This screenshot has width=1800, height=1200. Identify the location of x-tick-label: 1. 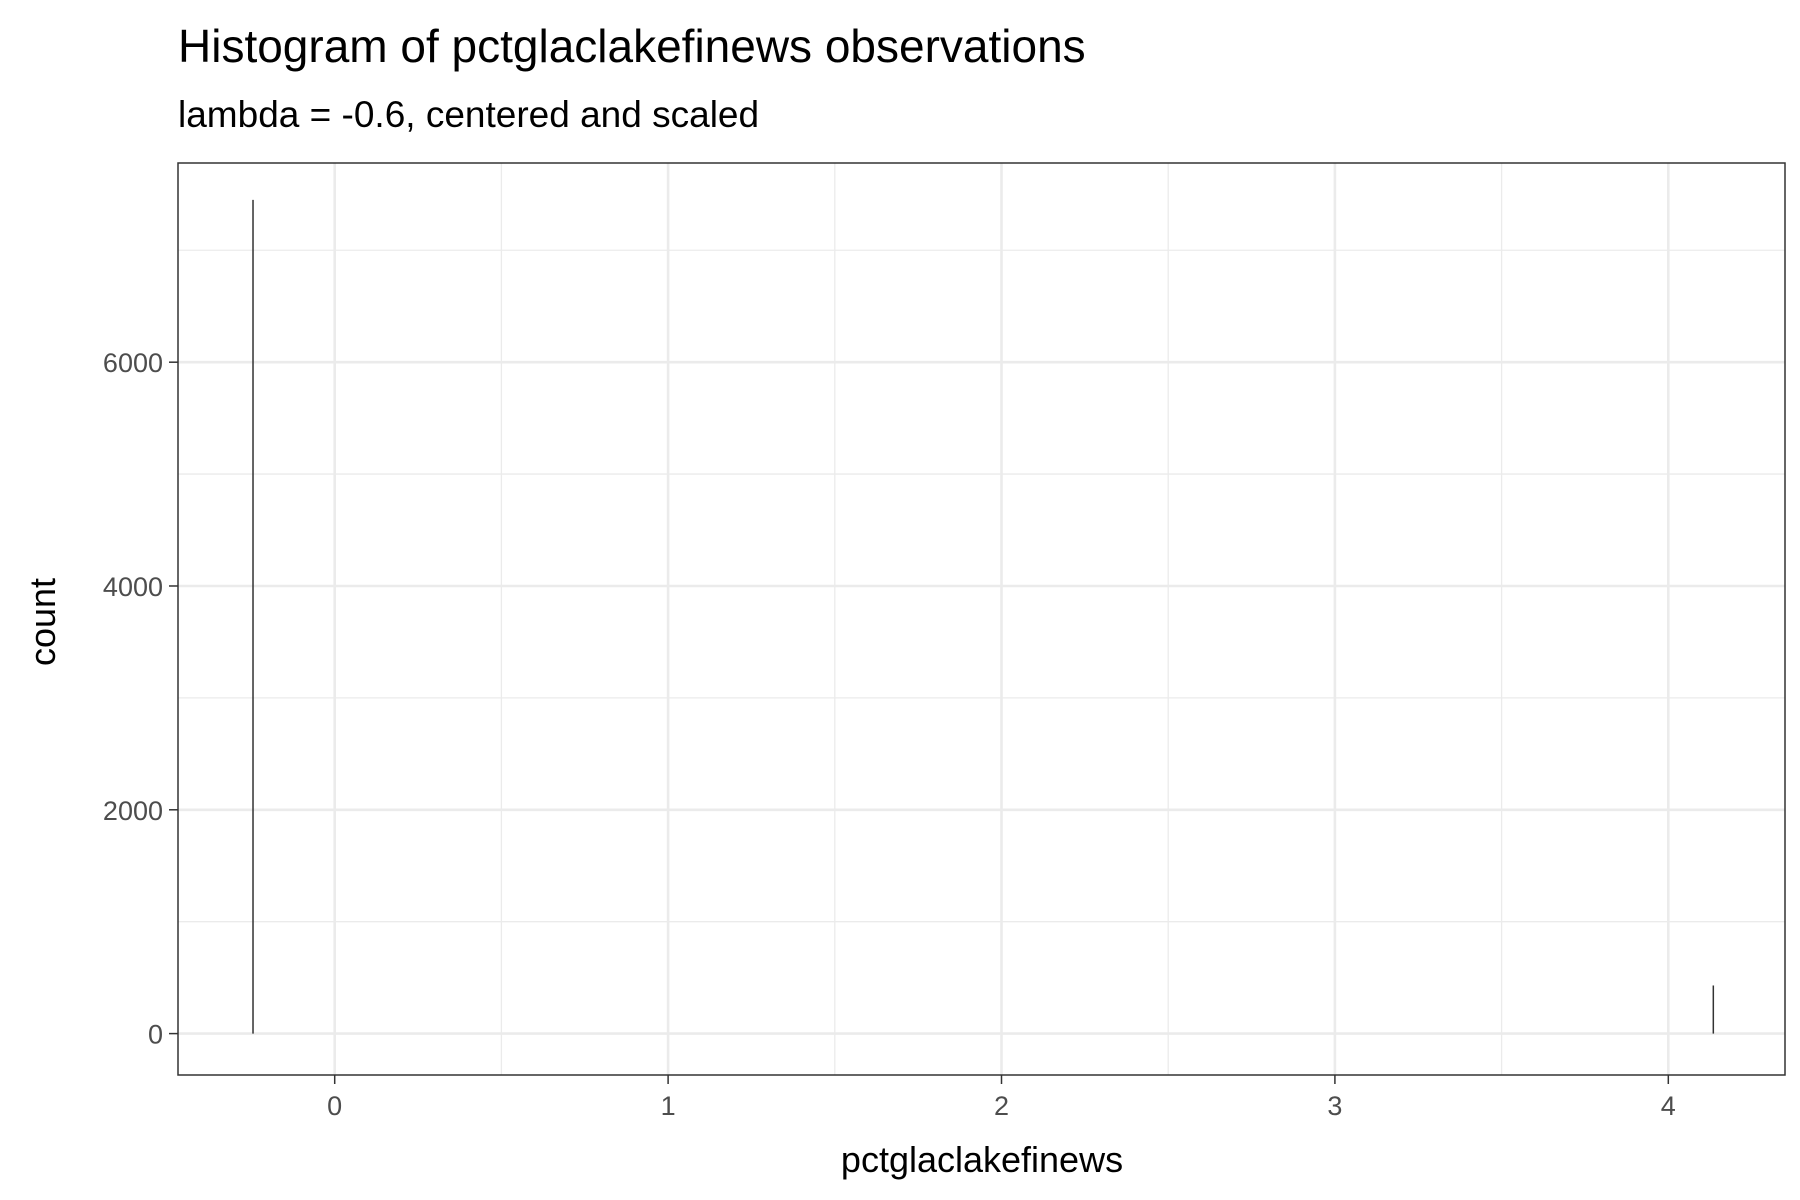
(668, 1106).